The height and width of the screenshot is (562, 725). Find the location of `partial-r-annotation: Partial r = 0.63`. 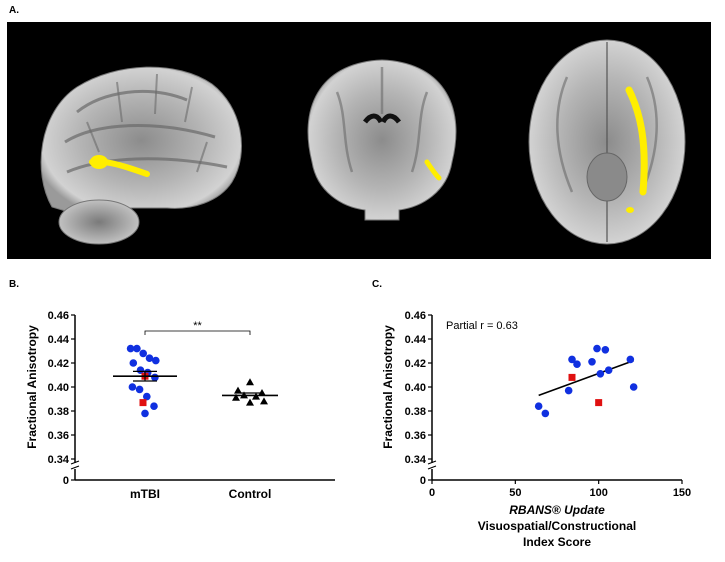

partial-r-annotation: Partial r = 0.63 is located at coordinates (482, 326).